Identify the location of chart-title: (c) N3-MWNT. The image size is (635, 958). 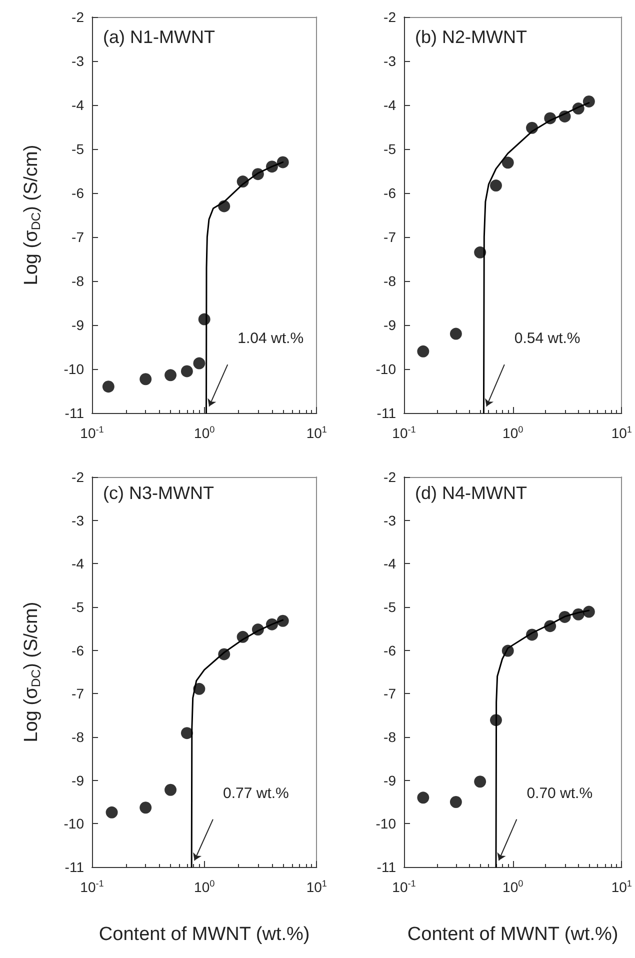
(158, 493).